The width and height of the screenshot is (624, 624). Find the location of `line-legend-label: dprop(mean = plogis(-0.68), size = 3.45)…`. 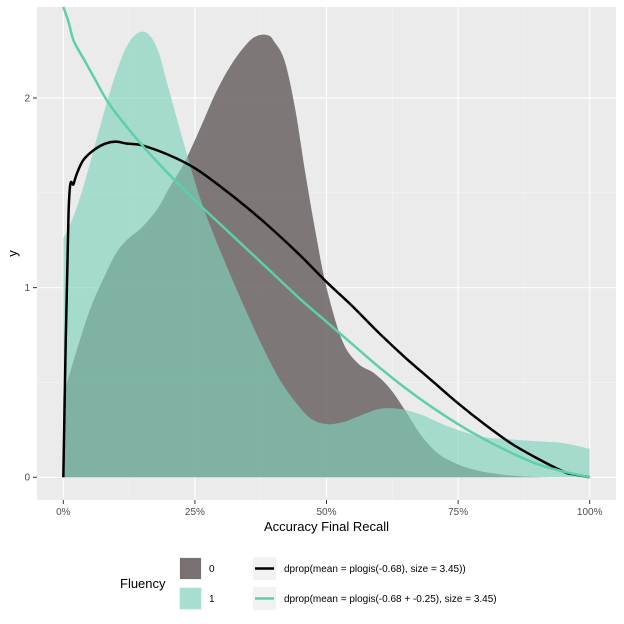

line-legend-label: dprop(mean = plogis(-0.68), size = 3.45)… is located at coordinates (375, 569).